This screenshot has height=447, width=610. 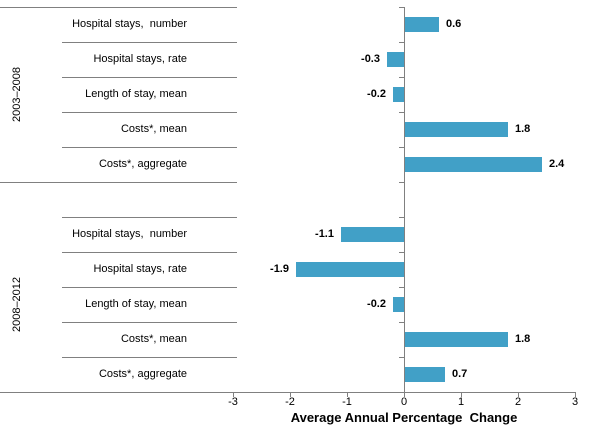 I want to click on group-label: 2008–2012, so click(x=16, y=304).